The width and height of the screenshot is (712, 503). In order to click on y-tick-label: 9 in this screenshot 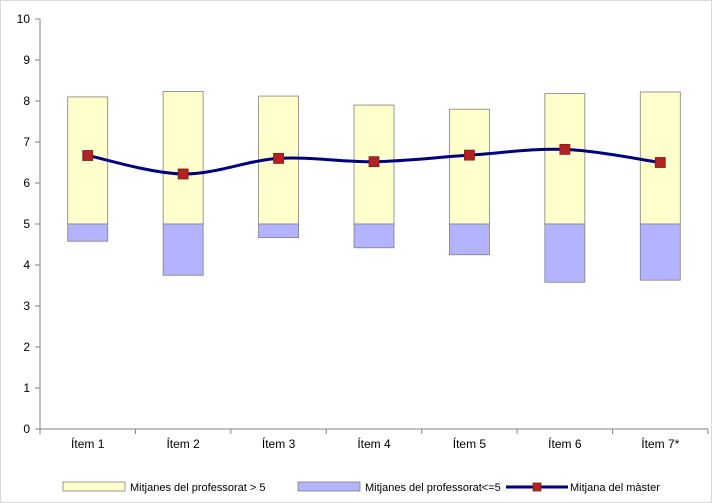, I will do `click(26, 60)`.